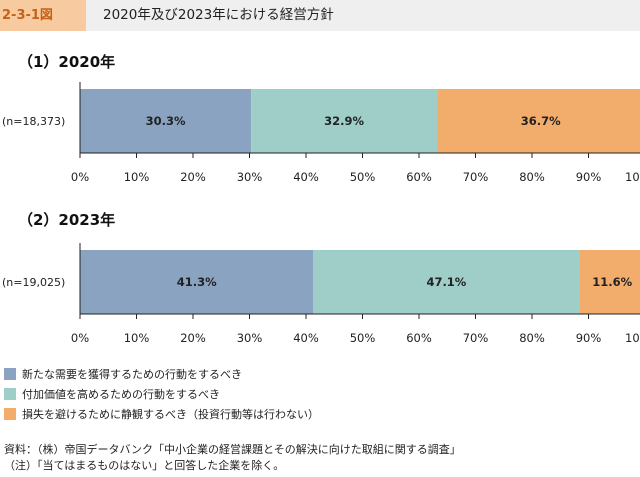 This screenshot has height=477, width=640. Describe the element at coordinates (33, 282) in the screenshot. I see `category-label: (n=19,025)` at that location.